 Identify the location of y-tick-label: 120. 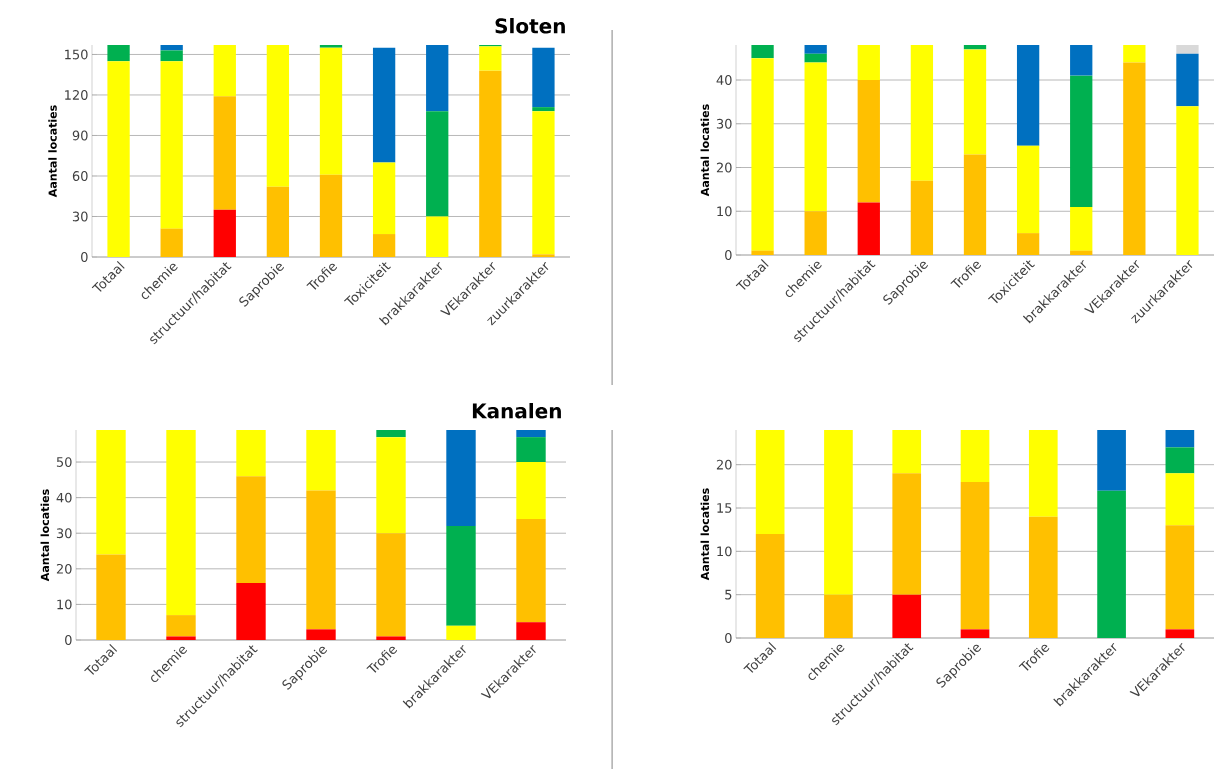
(76, 95).